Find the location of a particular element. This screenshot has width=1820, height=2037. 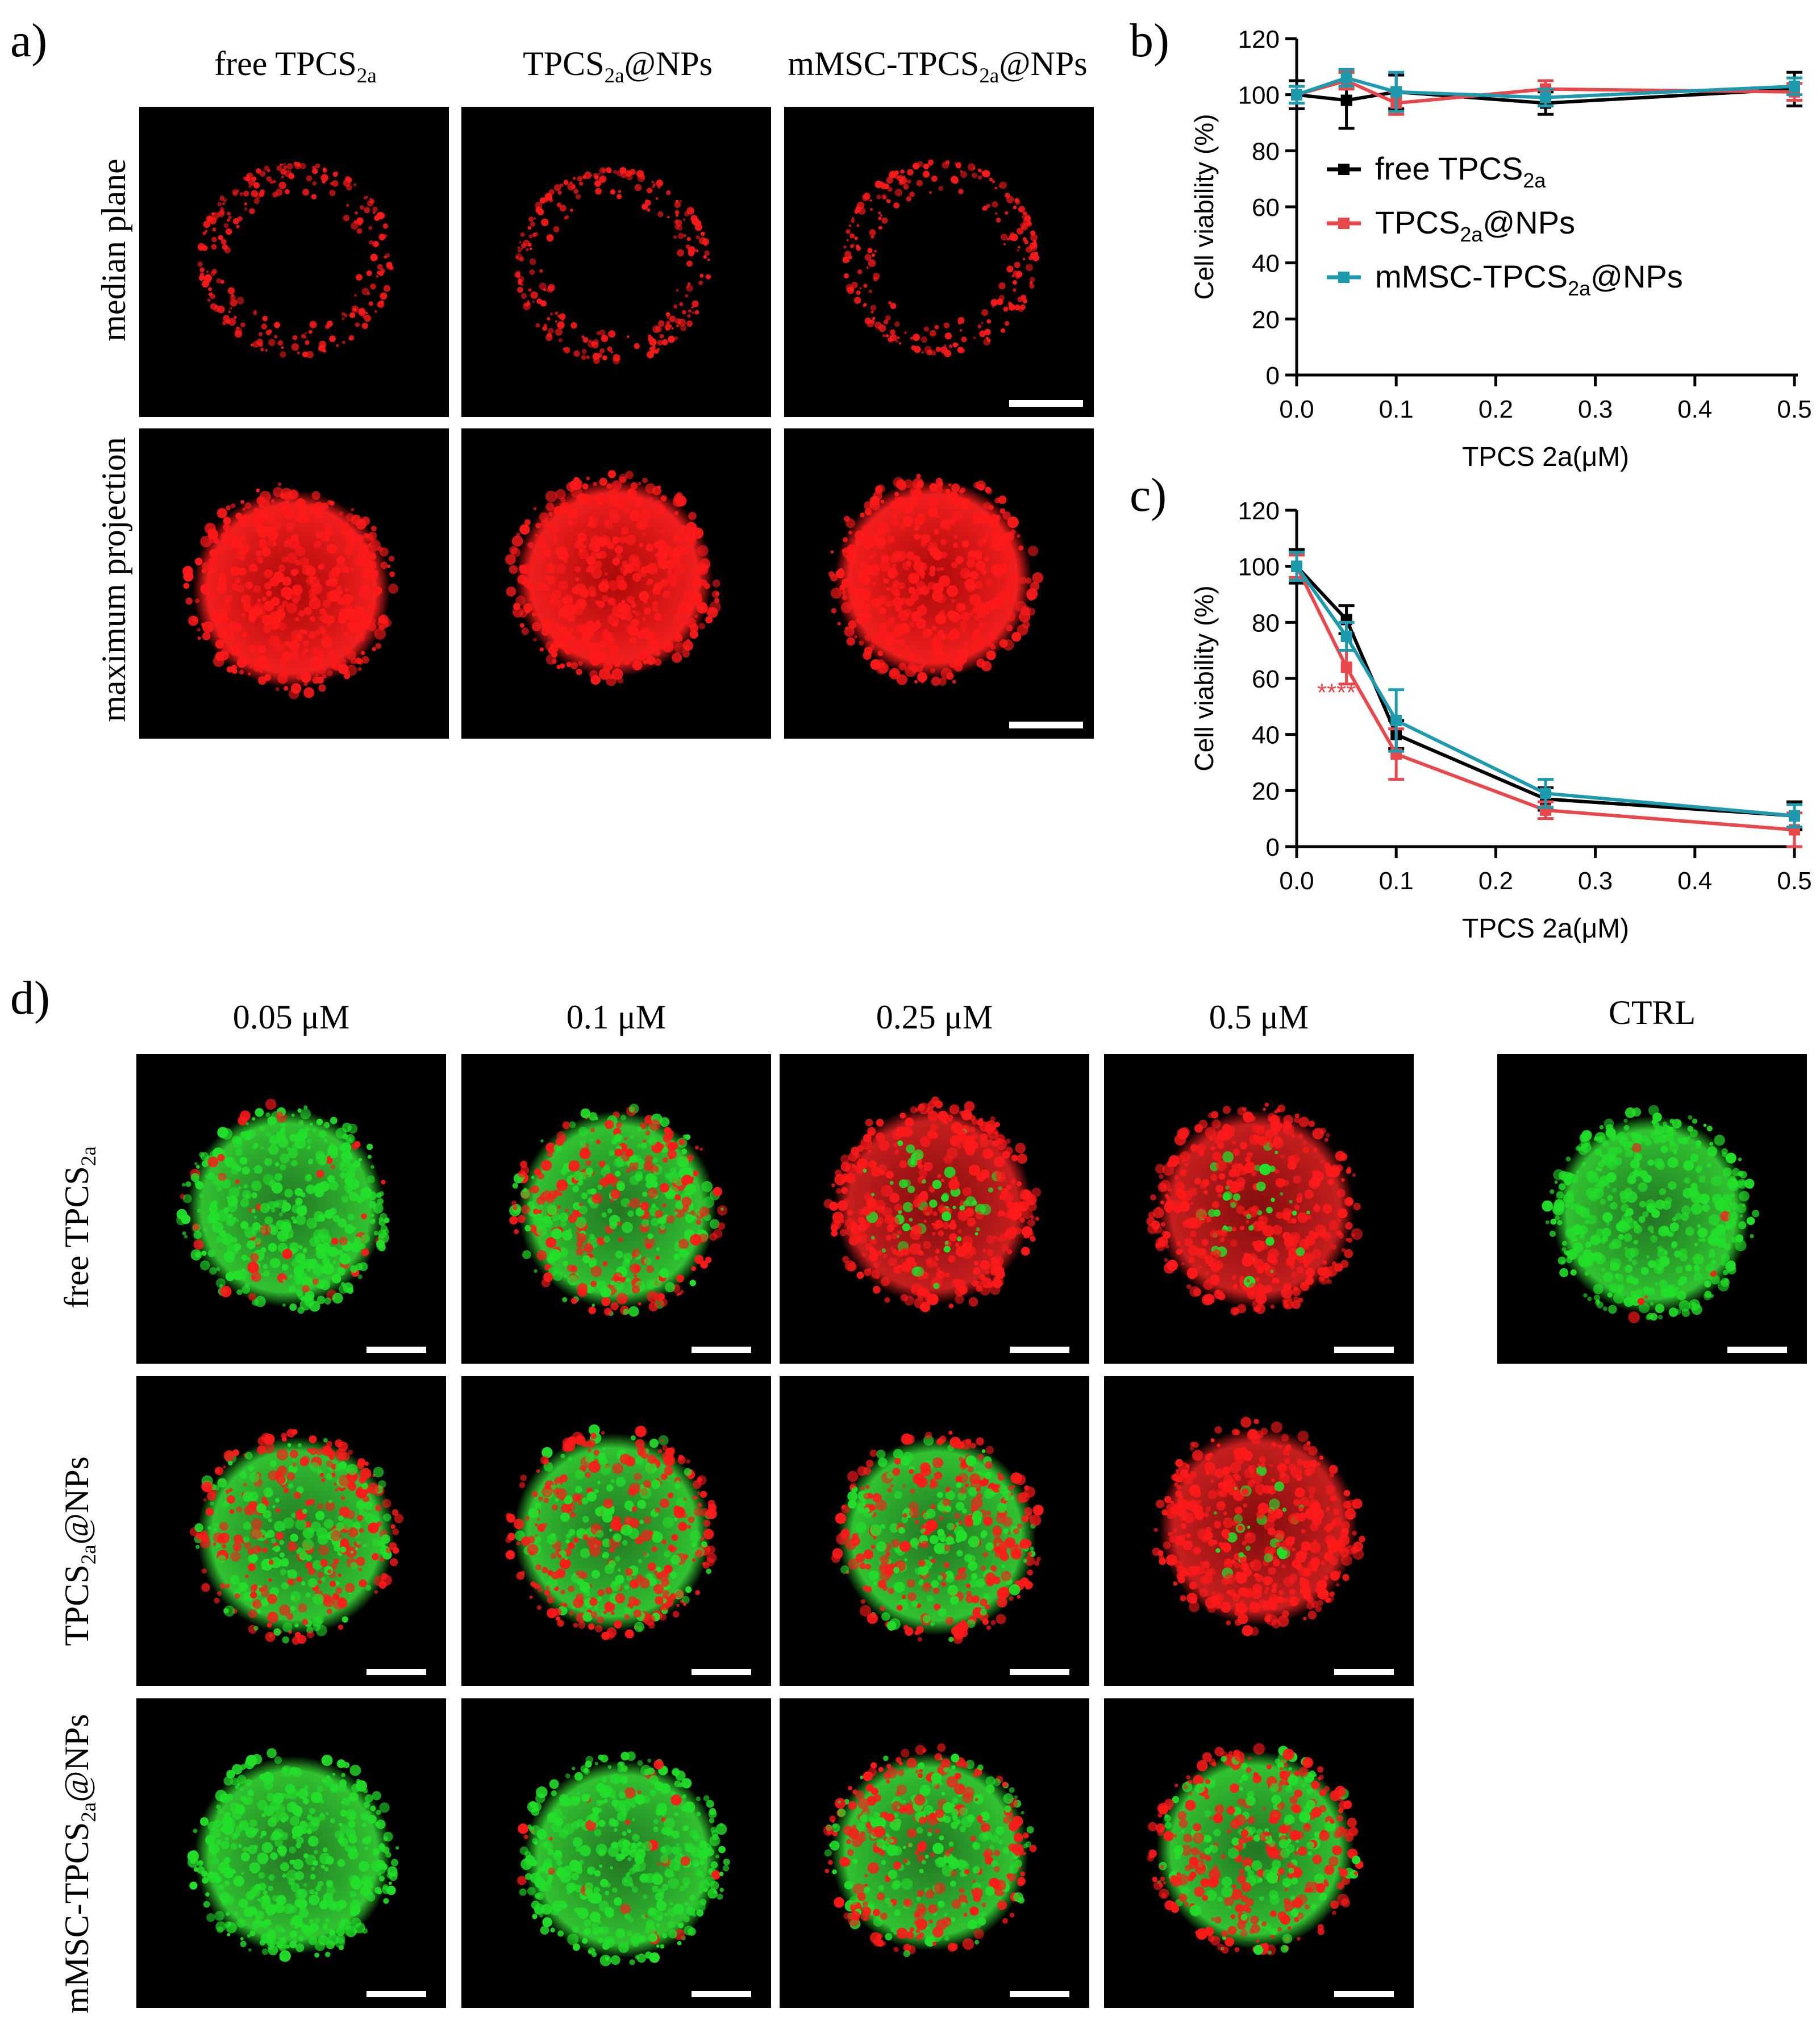

micrograph-a-median-nps is located at coordinates (616, 262).